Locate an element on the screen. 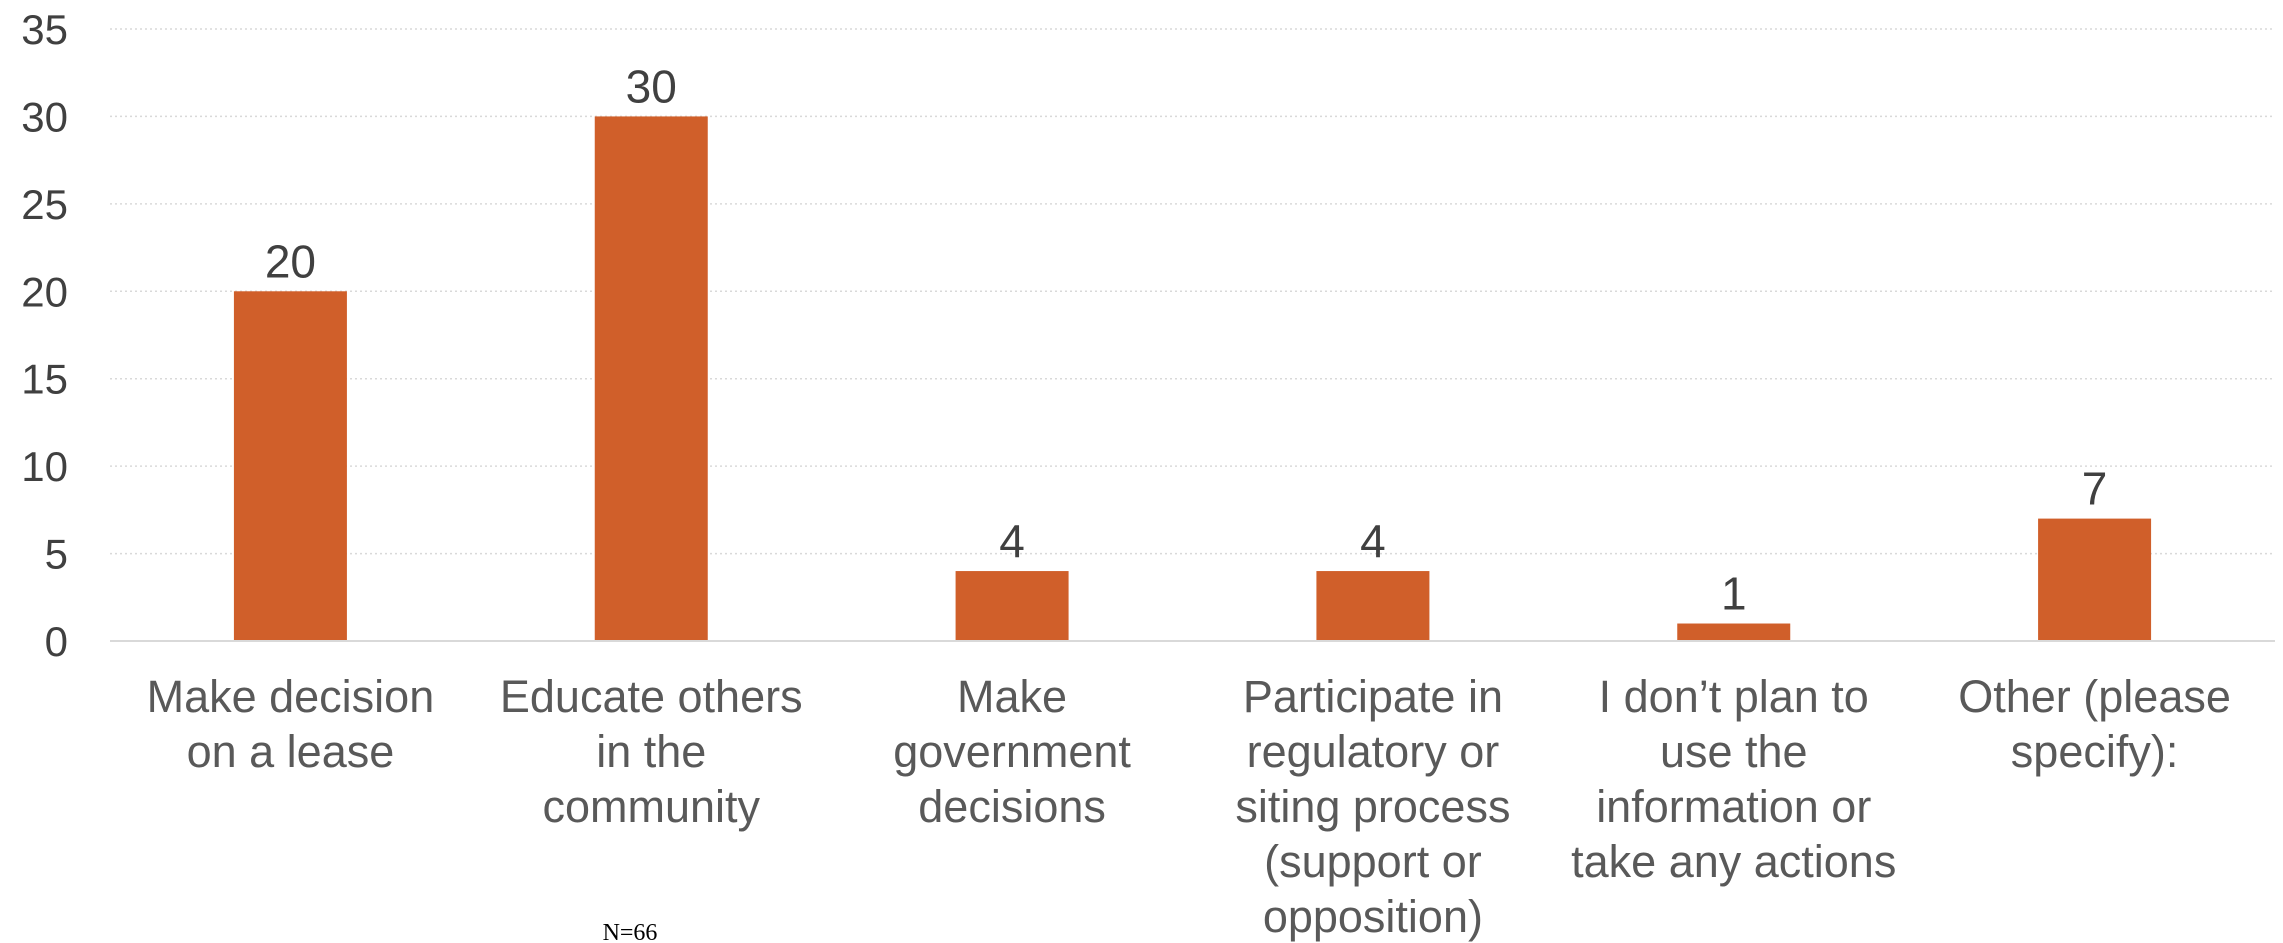 The width and height of the screenshot is (2283, 943). x-category-label-line: Educate others is located at coordinates (651, 696).